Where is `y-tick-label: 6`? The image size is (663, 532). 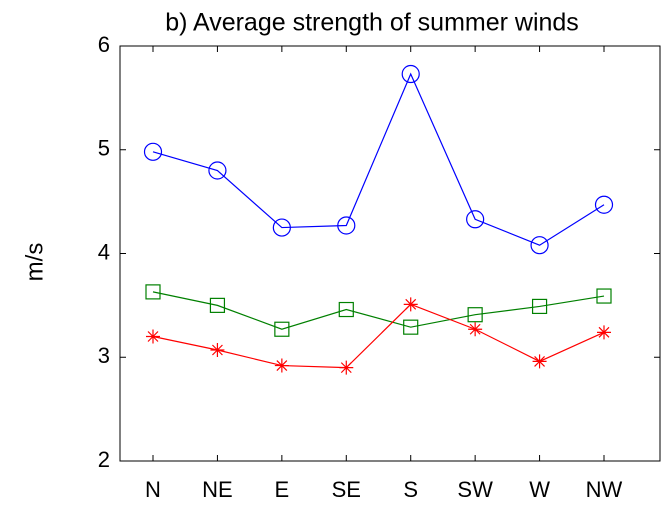 y-tick-label: 6 is located at coordinates (104, 44).